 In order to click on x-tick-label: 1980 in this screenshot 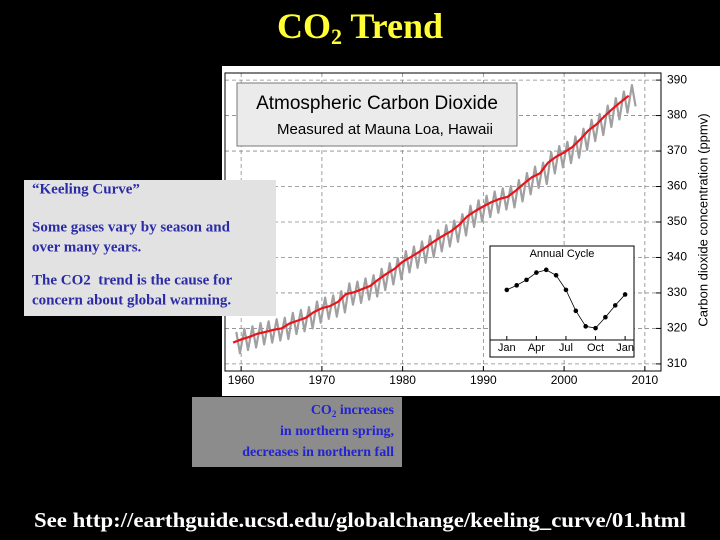, I will do `click(402, 380)`.